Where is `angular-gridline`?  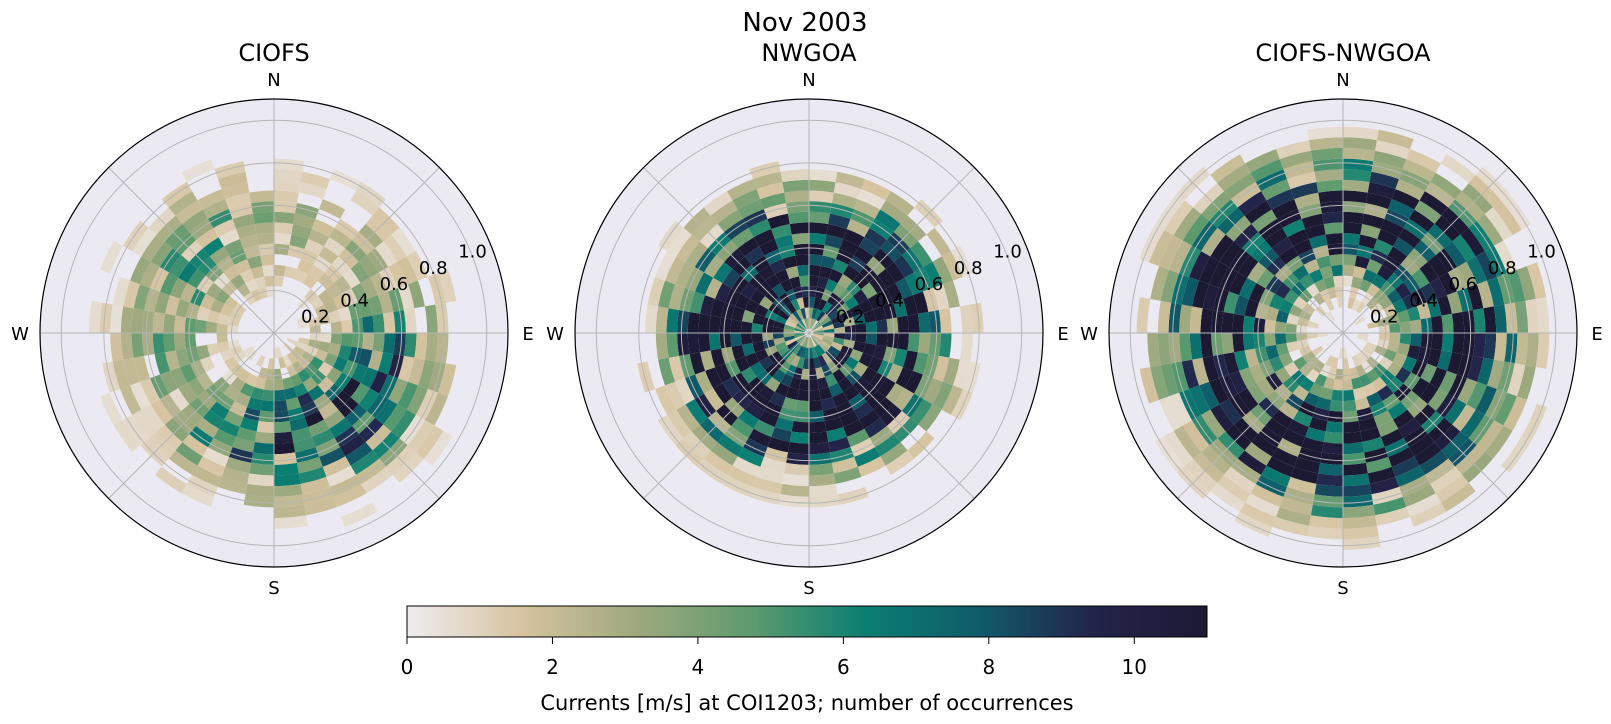
angular-gridline is located at coordinates (356, 415).